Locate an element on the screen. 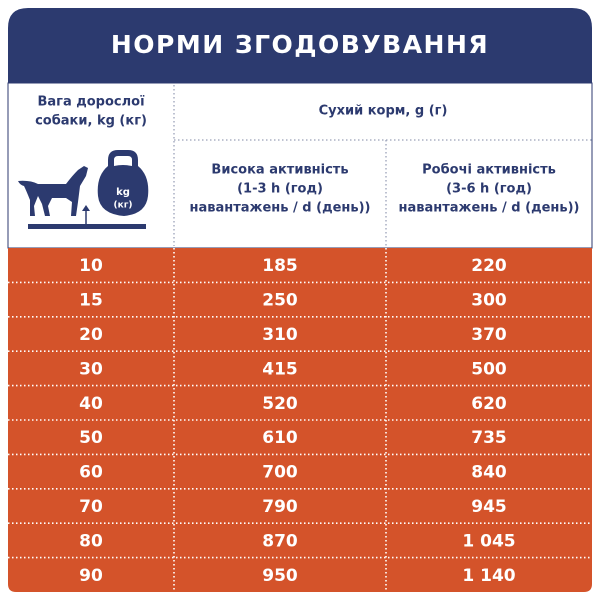 The width and height of the screenshot is (600, 600). cell: 610 is located at coordinates (280, 438).